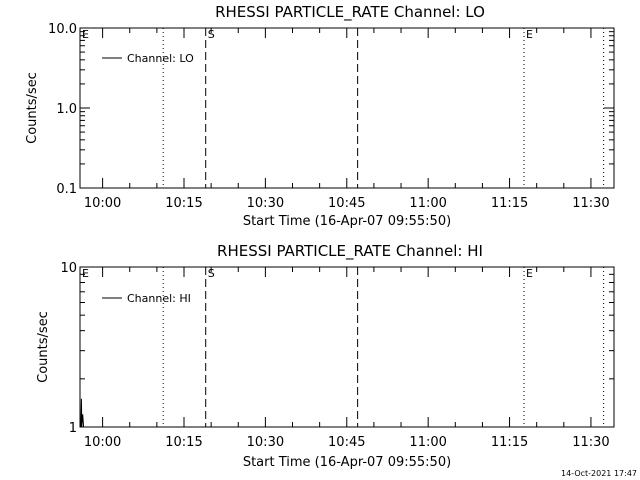 The width and height of the screenshot is (640, 480). I want to click on y-tick-label: 1.0, so click(66, 109).